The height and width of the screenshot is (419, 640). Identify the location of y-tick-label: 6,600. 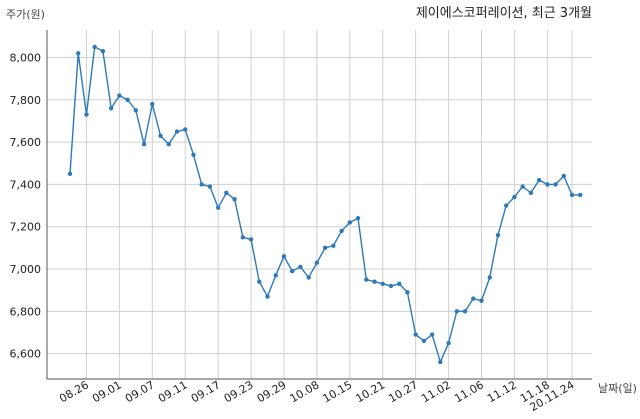
(26, 354).